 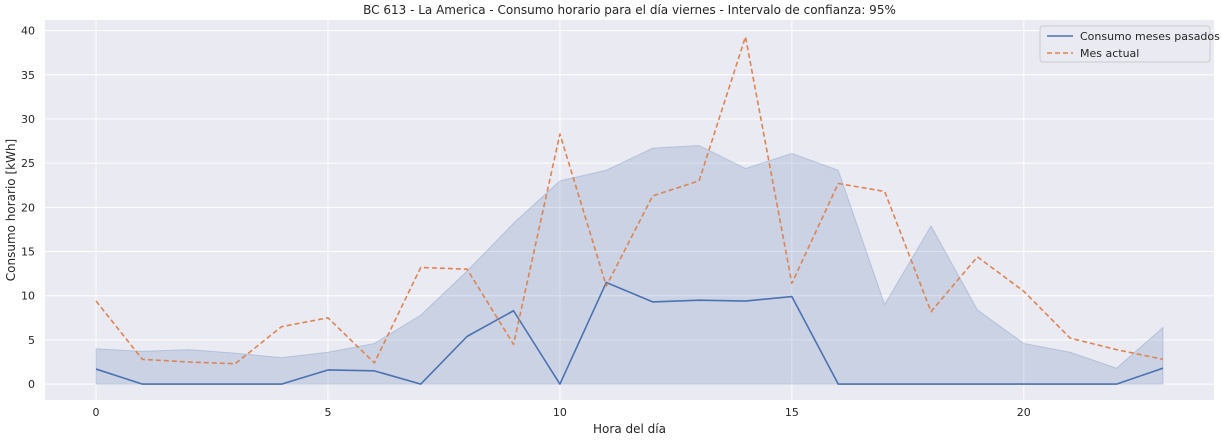 I want to click on y-tick-label: 25, so click(x=28, y=163).